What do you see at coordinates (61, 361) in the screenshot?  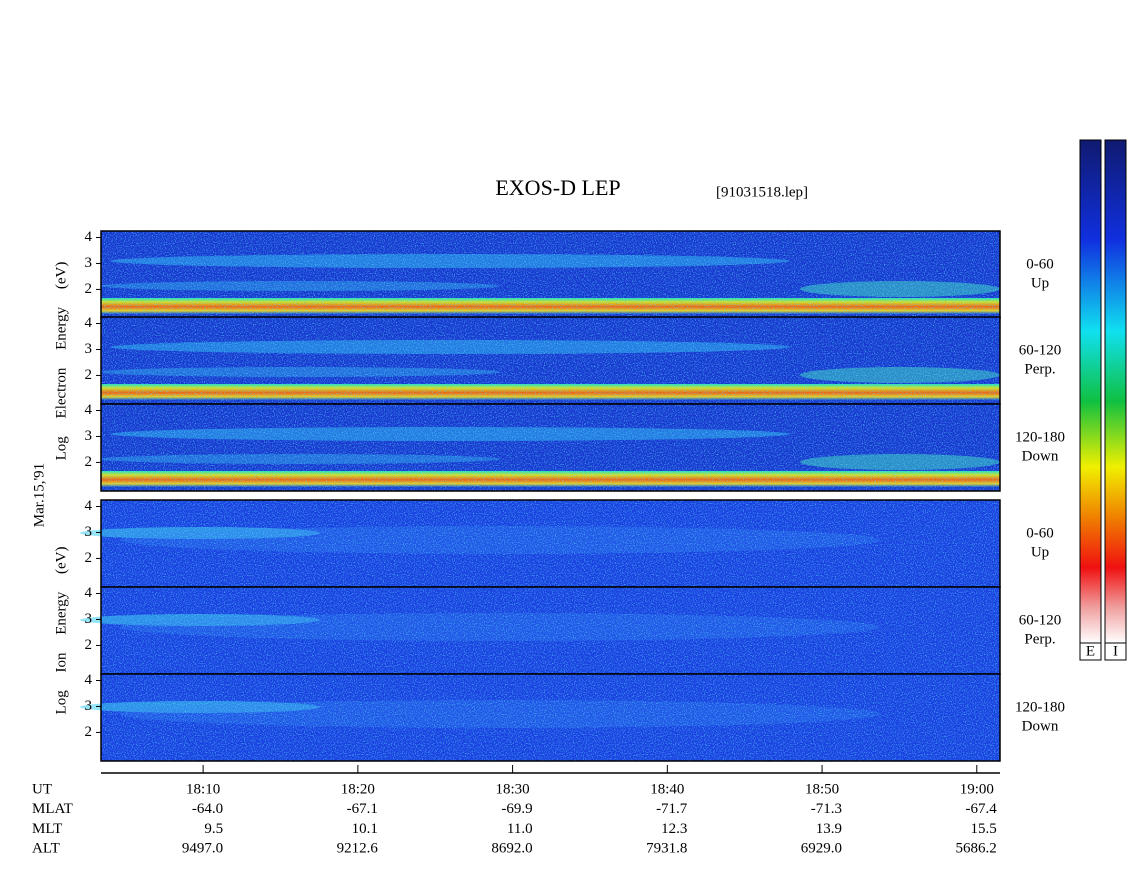 I see `y-axis-label: Log Electron Energy (eV)` at bounding box center [61, 361].